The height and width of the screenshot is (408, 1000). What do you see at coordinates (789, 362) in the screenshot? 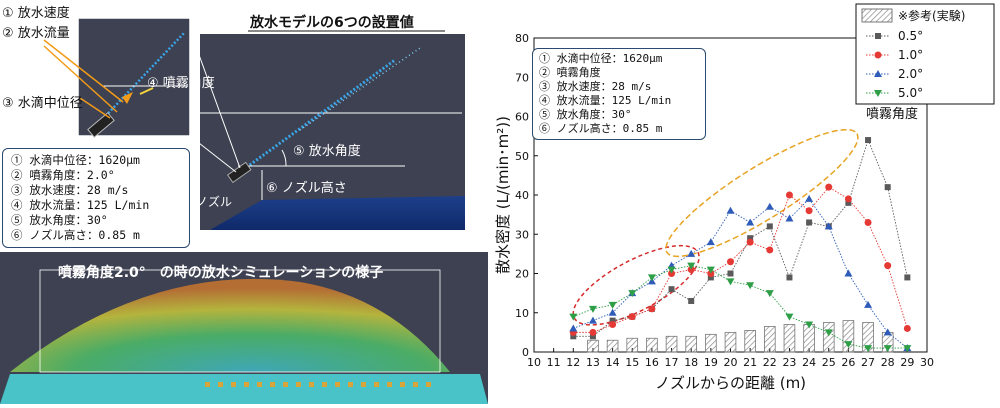
I see `x-tick-label: 23` at bounding box center [789, 362].